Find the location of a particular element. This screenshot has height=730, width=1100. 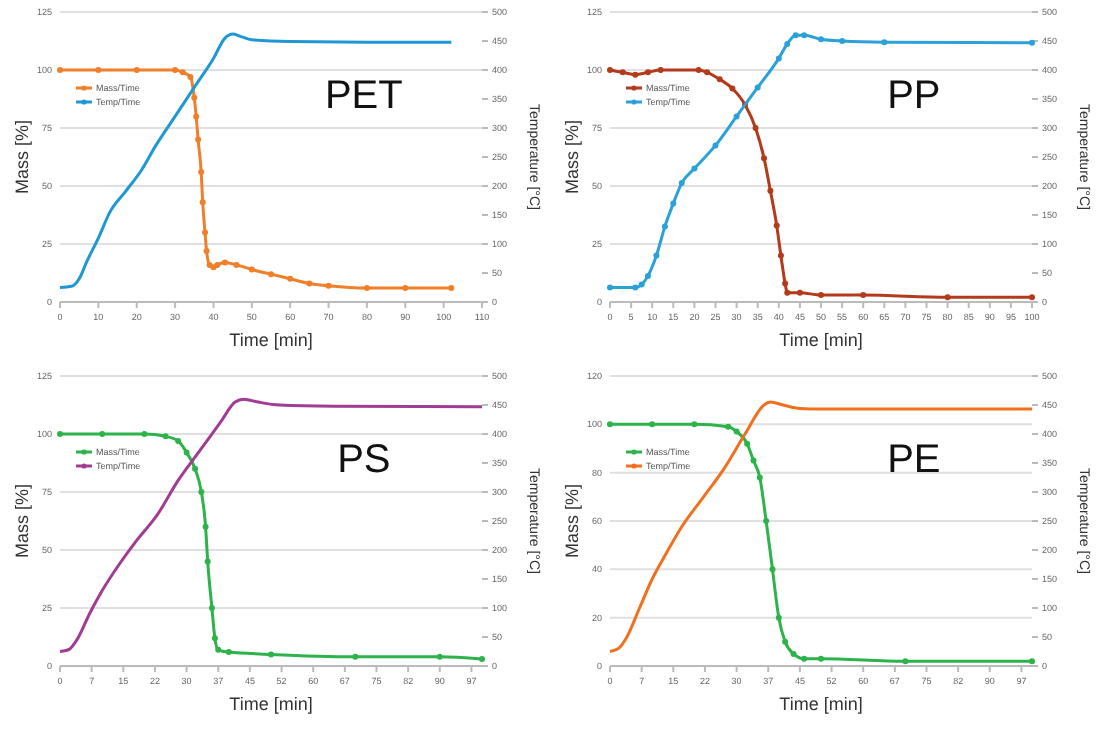

text: PET is located at coordinates (363, 95).